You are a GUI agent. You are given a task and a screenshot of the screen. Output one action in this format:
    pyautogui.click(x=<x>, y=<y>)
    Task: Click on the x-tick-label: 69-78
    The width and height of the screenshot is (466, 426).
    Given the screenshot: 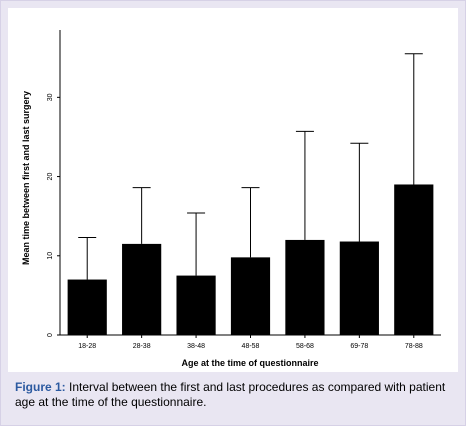 What is the action you would take?
    pyautogui.click(x=359, y=346)
    